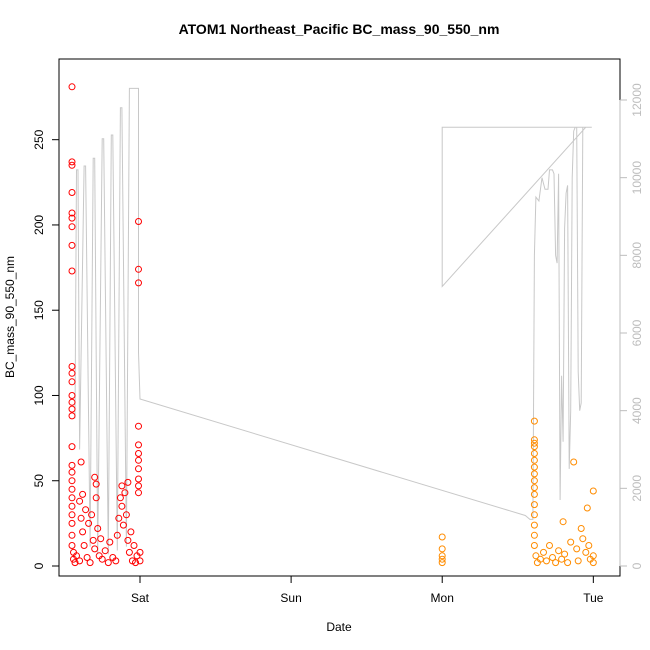 The width and height of the screenshot is (650, 650). Describe the element at coordinates (637, 332) in the screenshot. I see `y2-tick-label: 6000` at that location.